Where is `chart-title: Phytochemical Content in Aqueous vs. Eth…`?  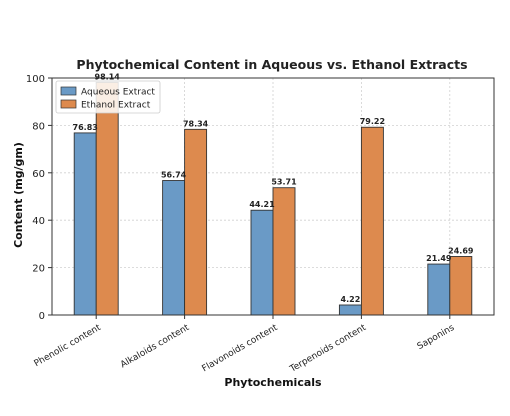
chart-title: Phytochemical Content in Aqueous vs. Eth… is located at coordinates (271, 64).